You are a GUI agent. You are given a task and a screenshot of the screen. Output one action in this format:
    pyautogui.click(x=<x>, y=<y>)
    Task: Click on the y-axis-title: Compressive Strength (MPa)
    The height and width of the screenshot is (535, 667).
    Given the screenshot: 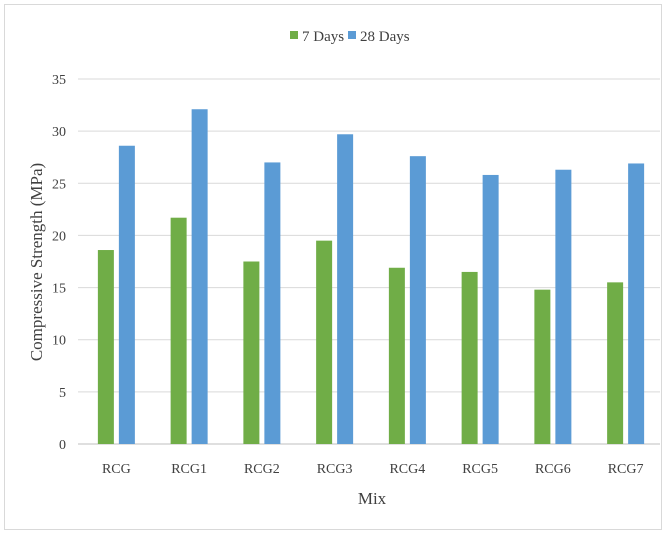 What is the action you would take?
    pyautogui.click(x=36, y=262)
    